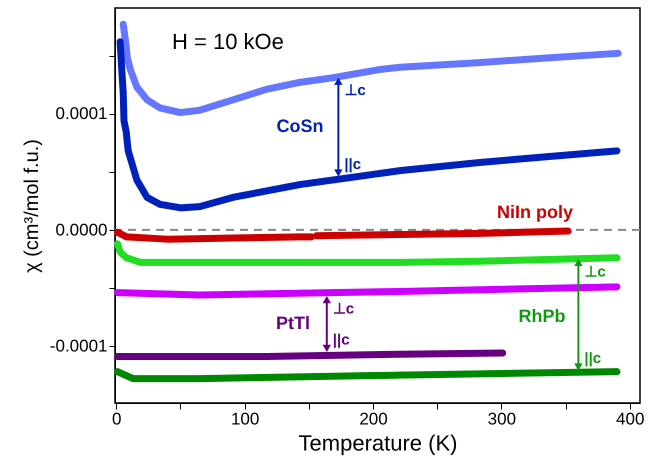 This screenshot has width=652, height=464. Describe the element at coordinates (630, 419) in the screenshot. I see `x-tick-label: 400` at that location.